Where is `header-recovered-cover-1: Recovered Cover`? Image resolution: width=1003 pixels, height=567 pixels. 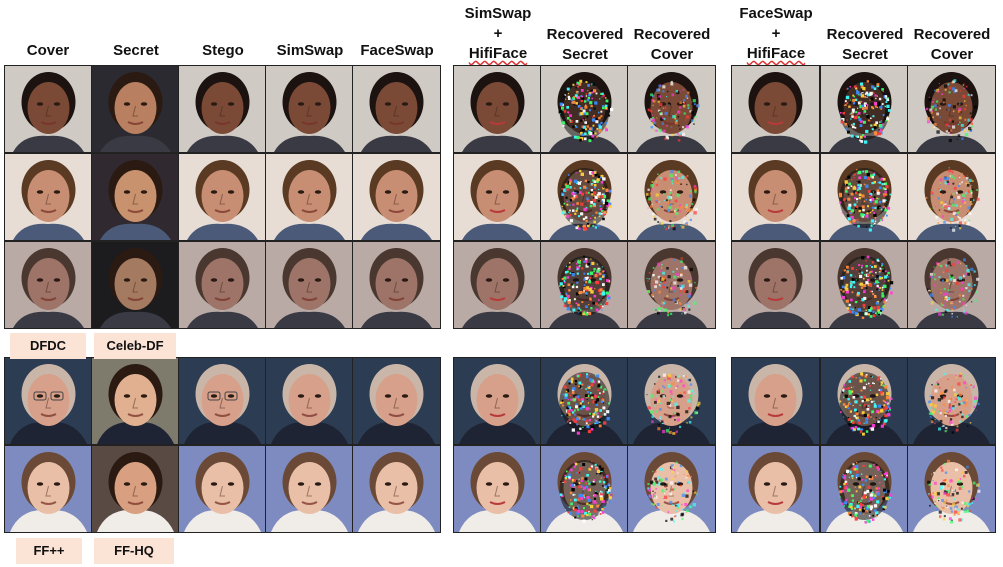
header-recovered-cover-1: Recovered Cover is located at coordinates (672, 45).